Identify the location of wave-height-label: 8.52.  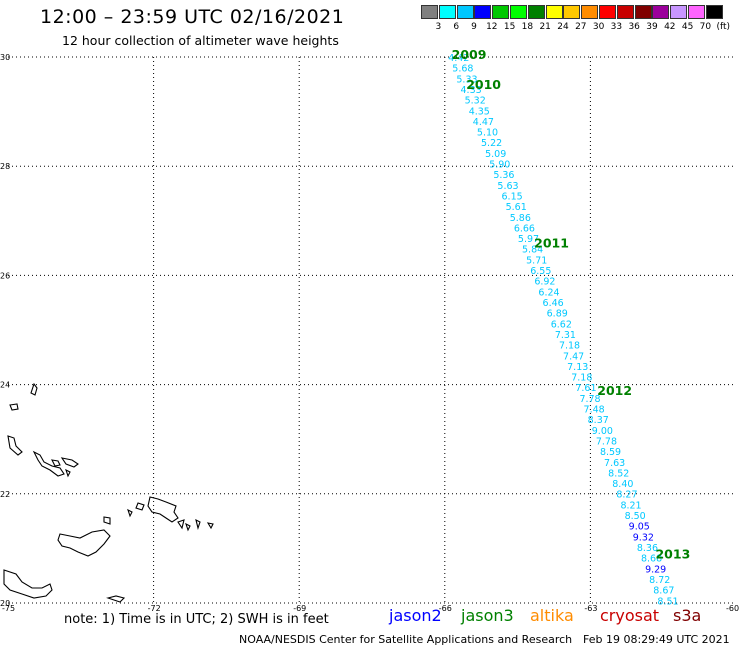
(618, 473).